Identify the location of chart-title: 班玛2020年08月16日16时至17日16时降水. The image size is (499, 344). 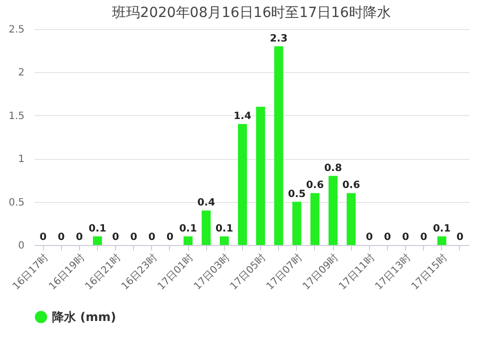
(251, 13).